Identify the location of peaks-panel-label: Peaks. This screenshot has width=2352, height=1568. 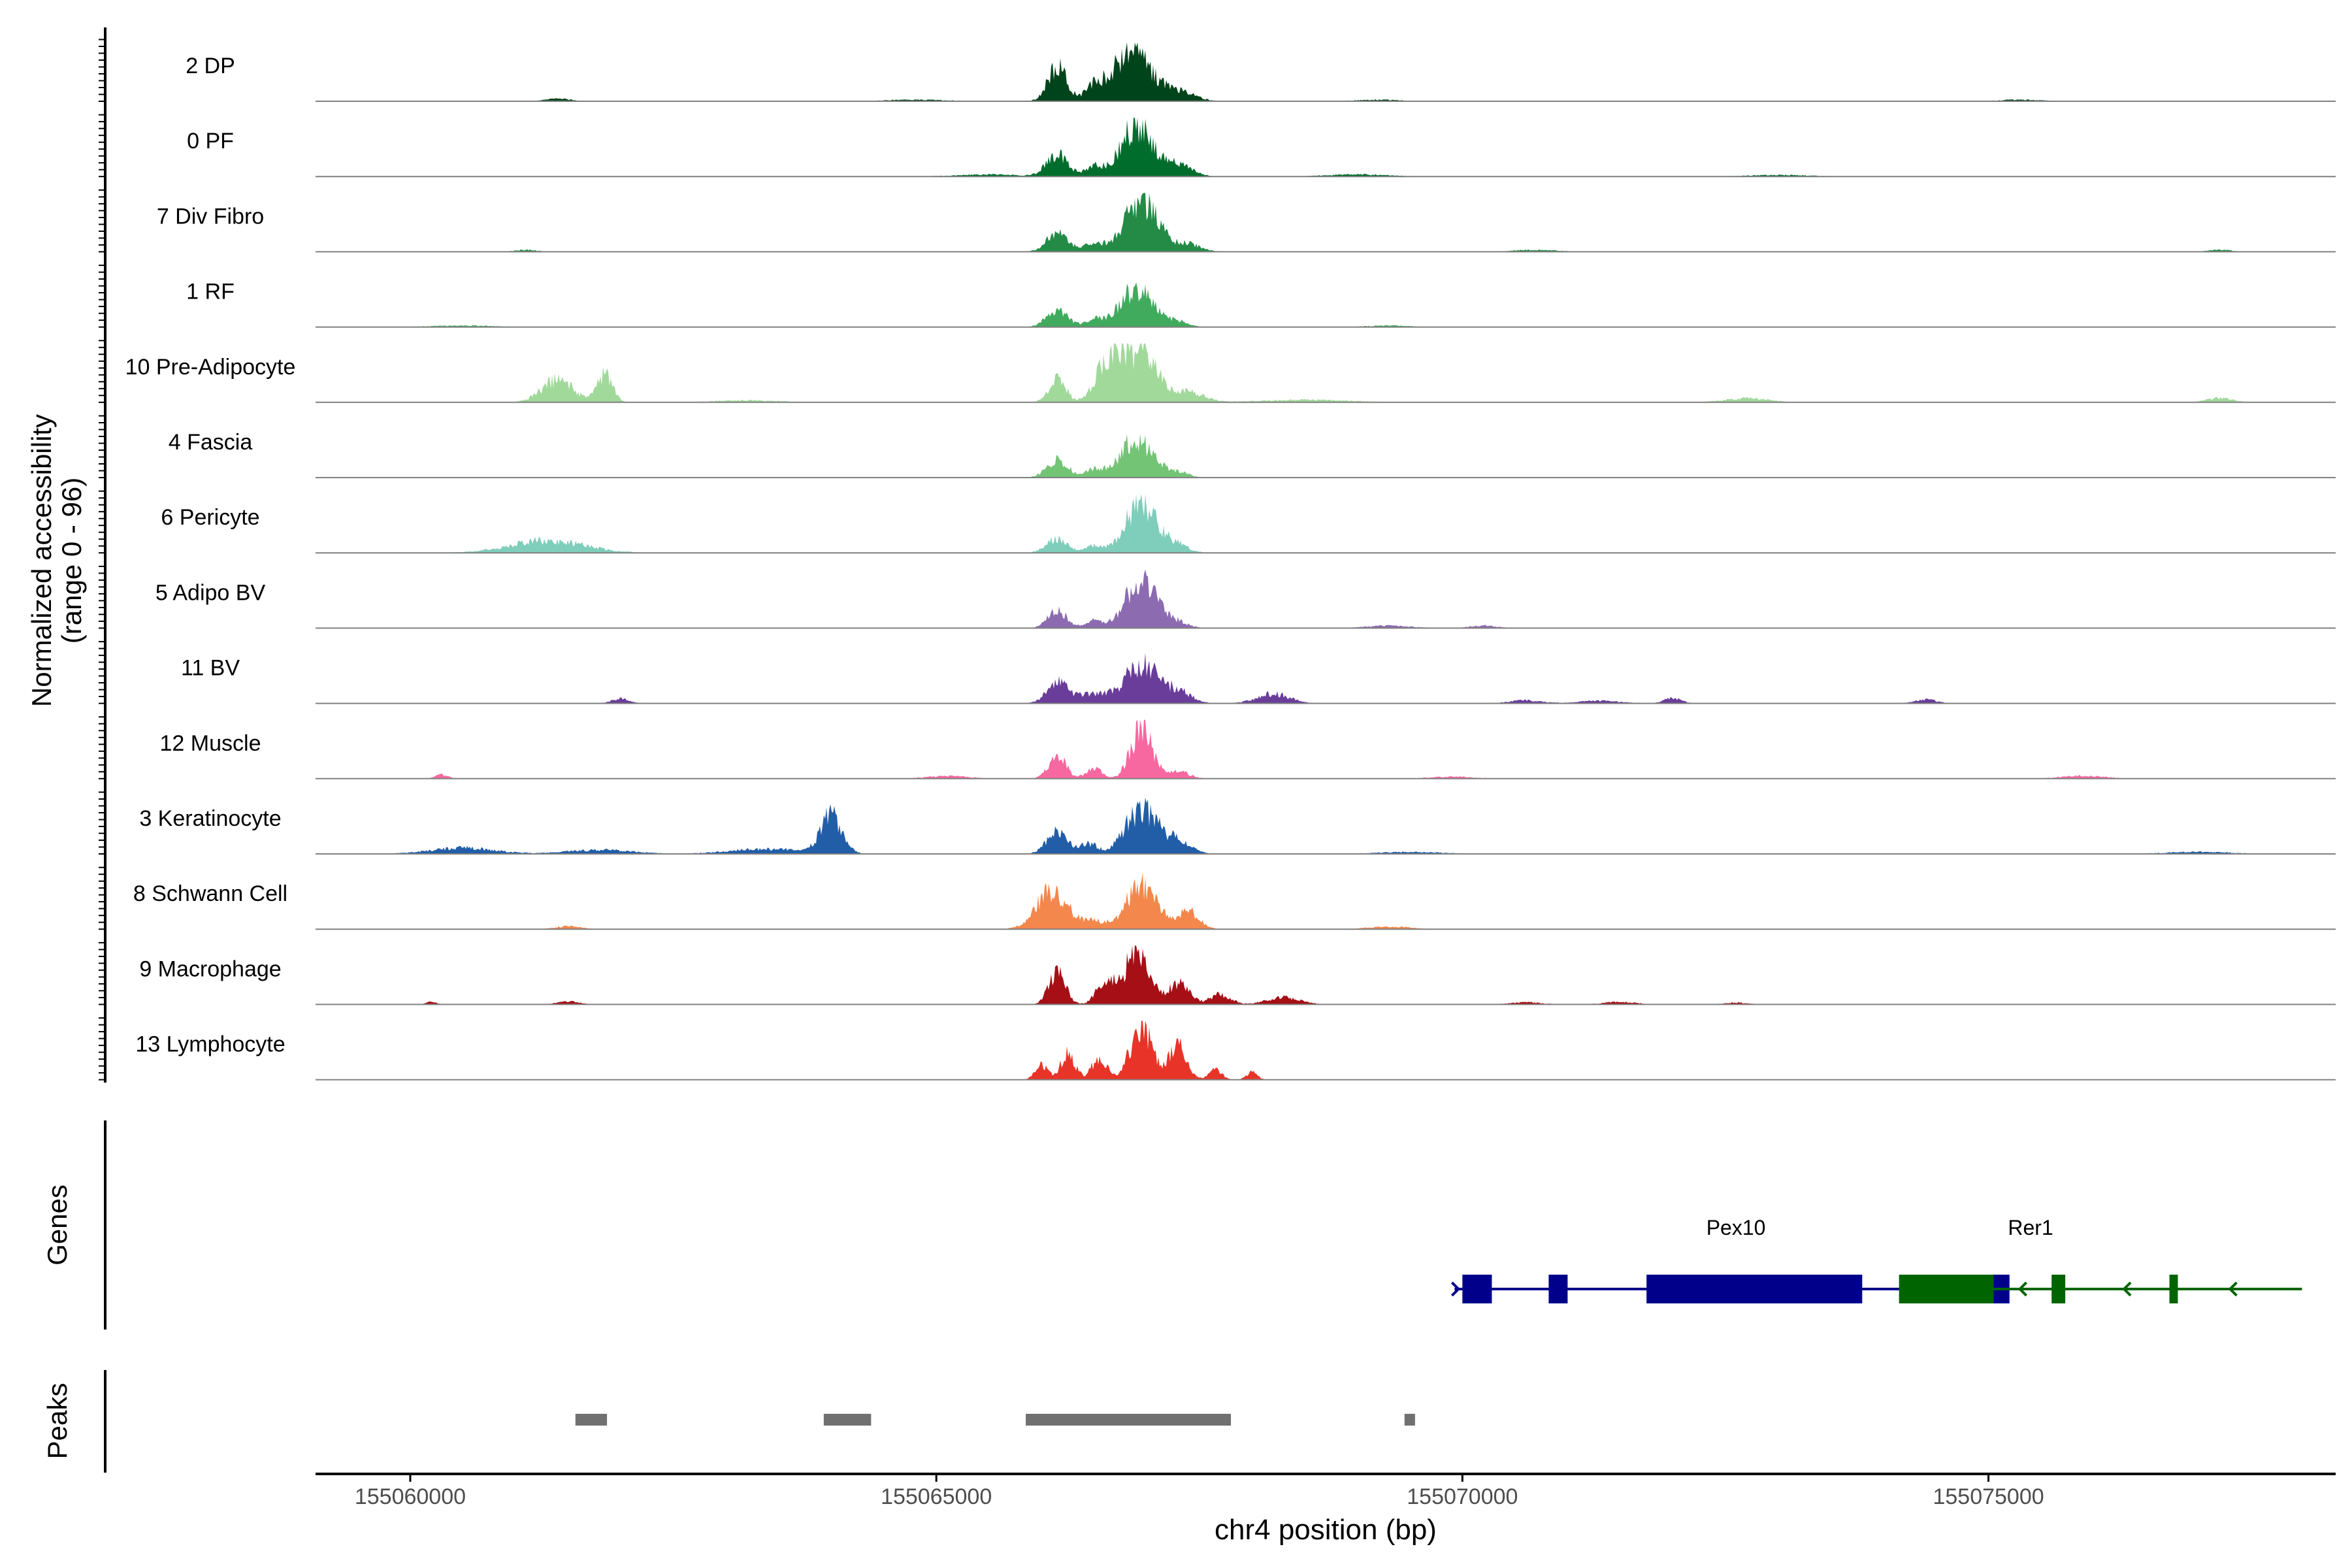
(57, 1421).